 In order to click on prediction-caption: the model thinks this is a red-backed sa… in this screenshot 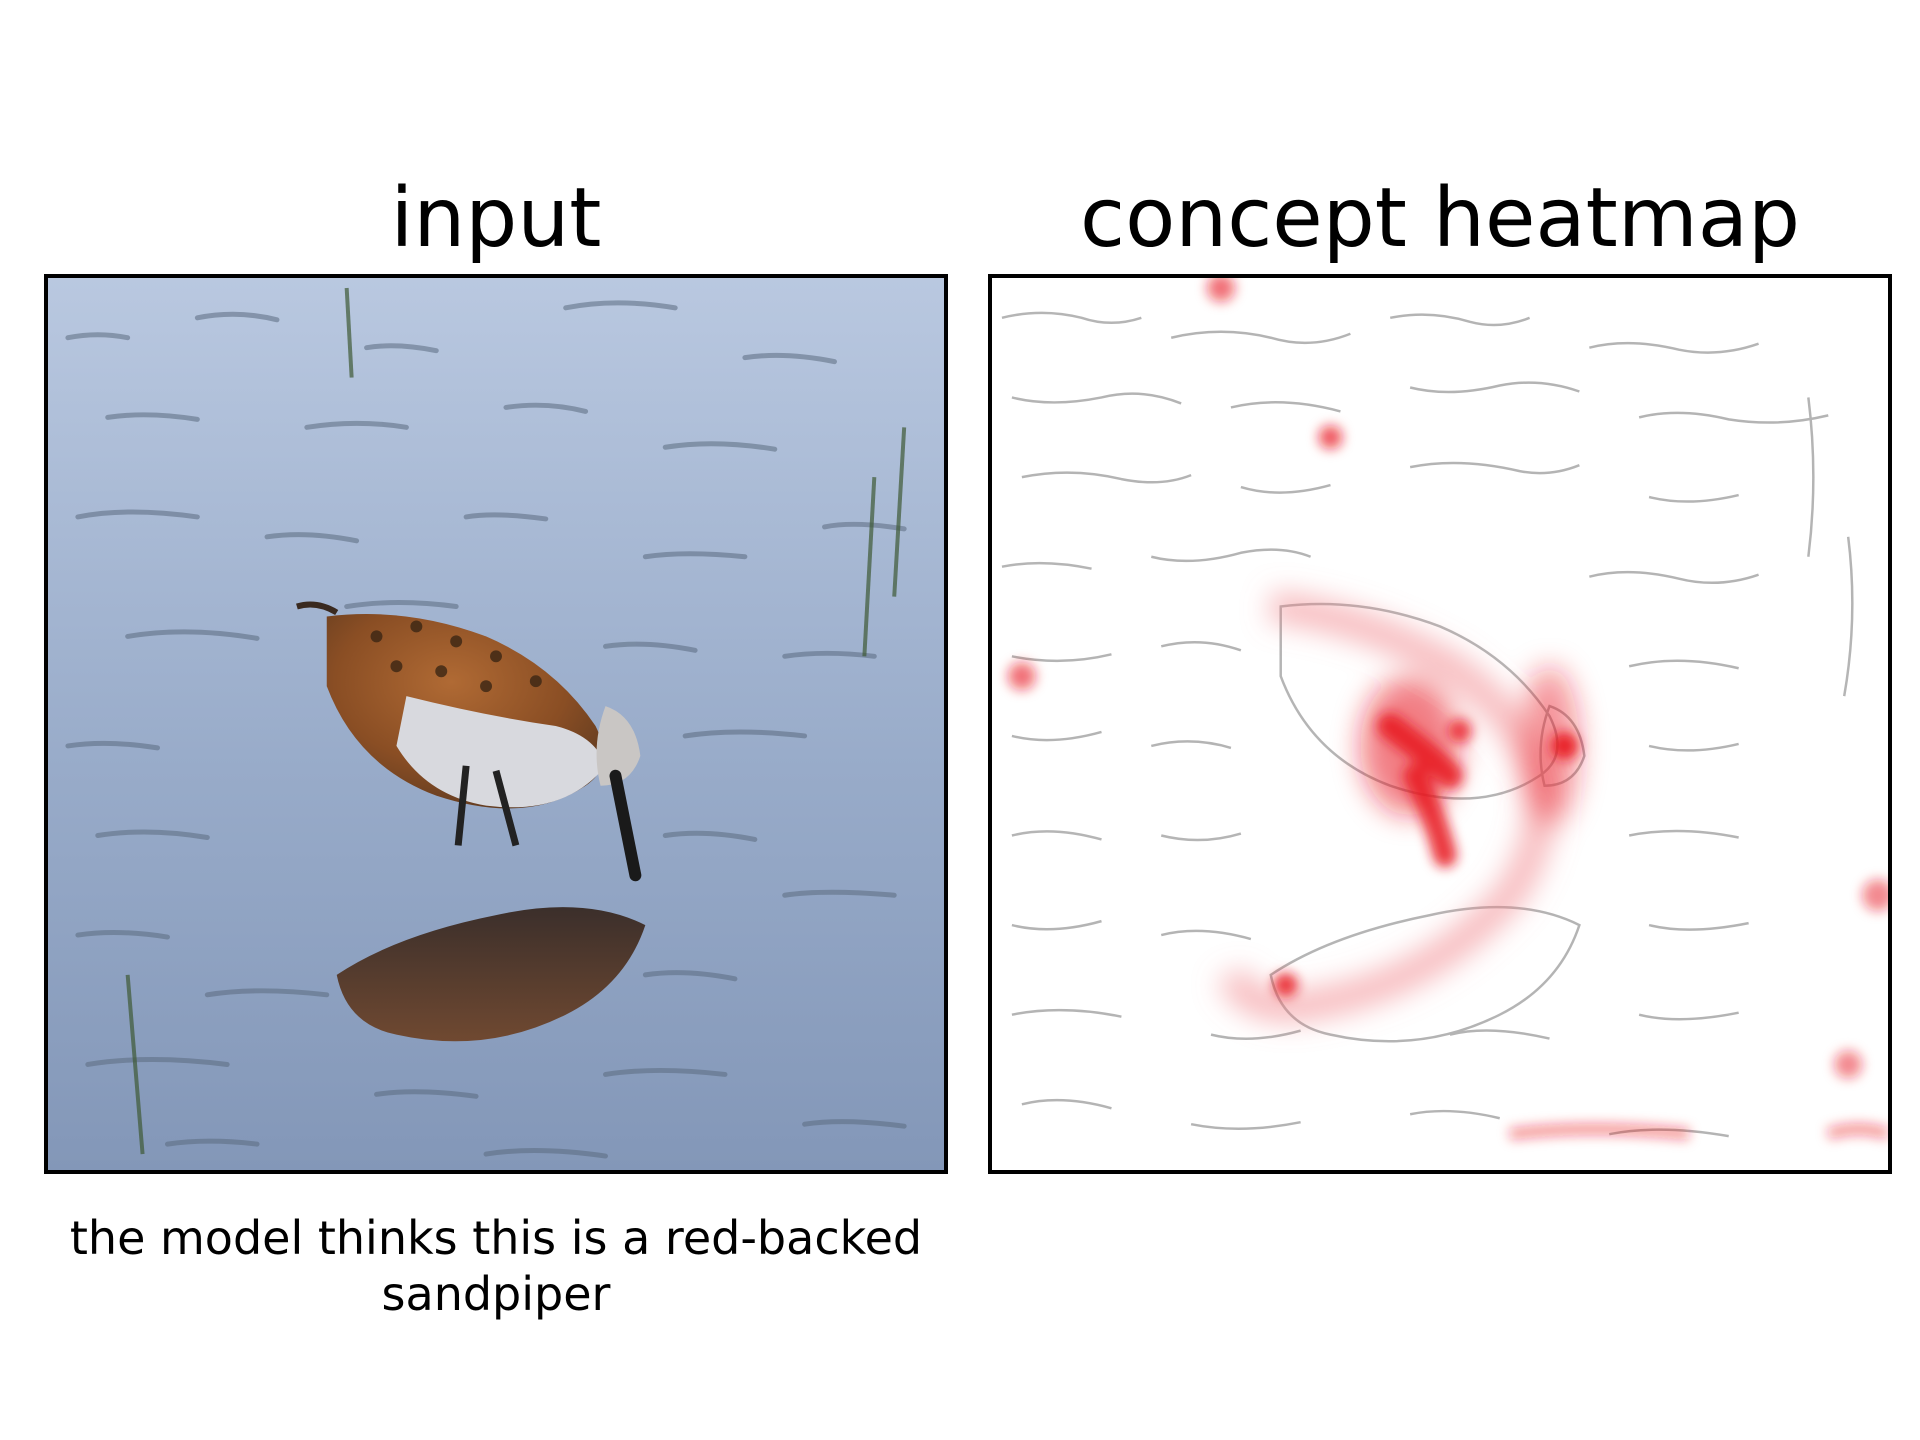, I will do `click(496, 1266)`.